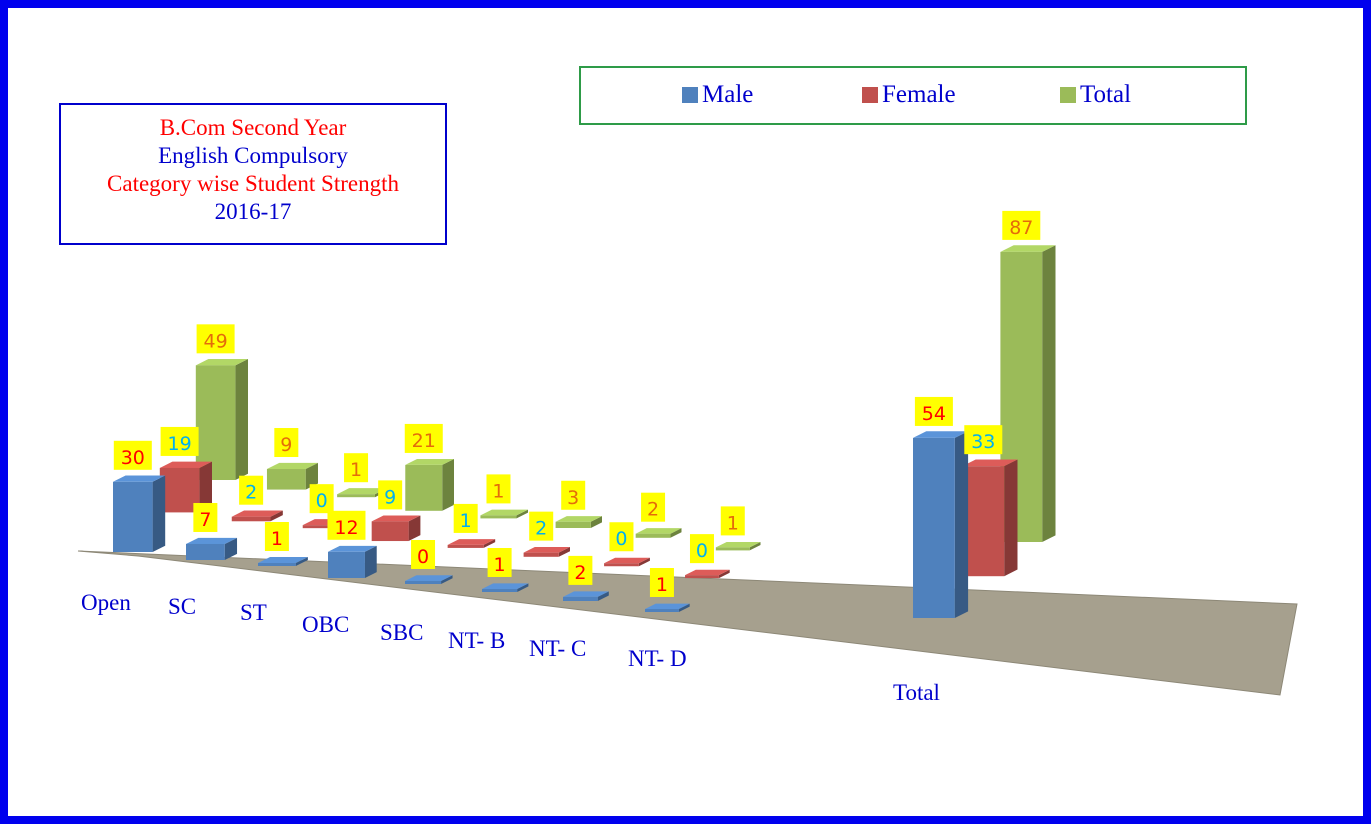 This screenshot has width=1371, height=824. I want to click on legend-item-total: Total, so click(1095, 95).